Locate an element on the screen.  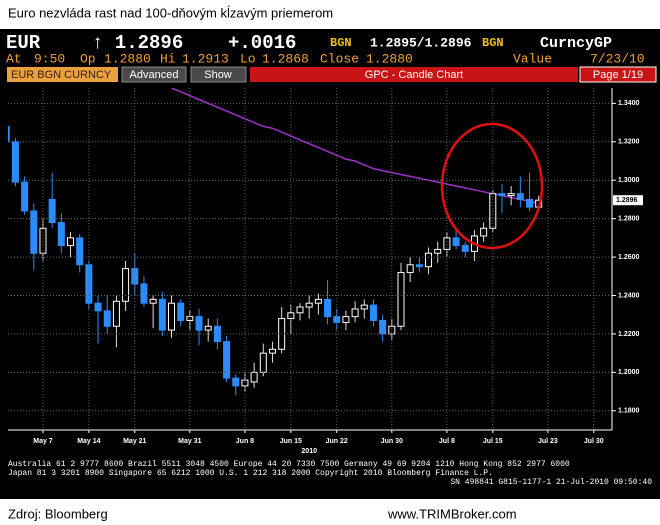
bid-ask: 1.2895/1.2896 is located at coordinates (421, 42).